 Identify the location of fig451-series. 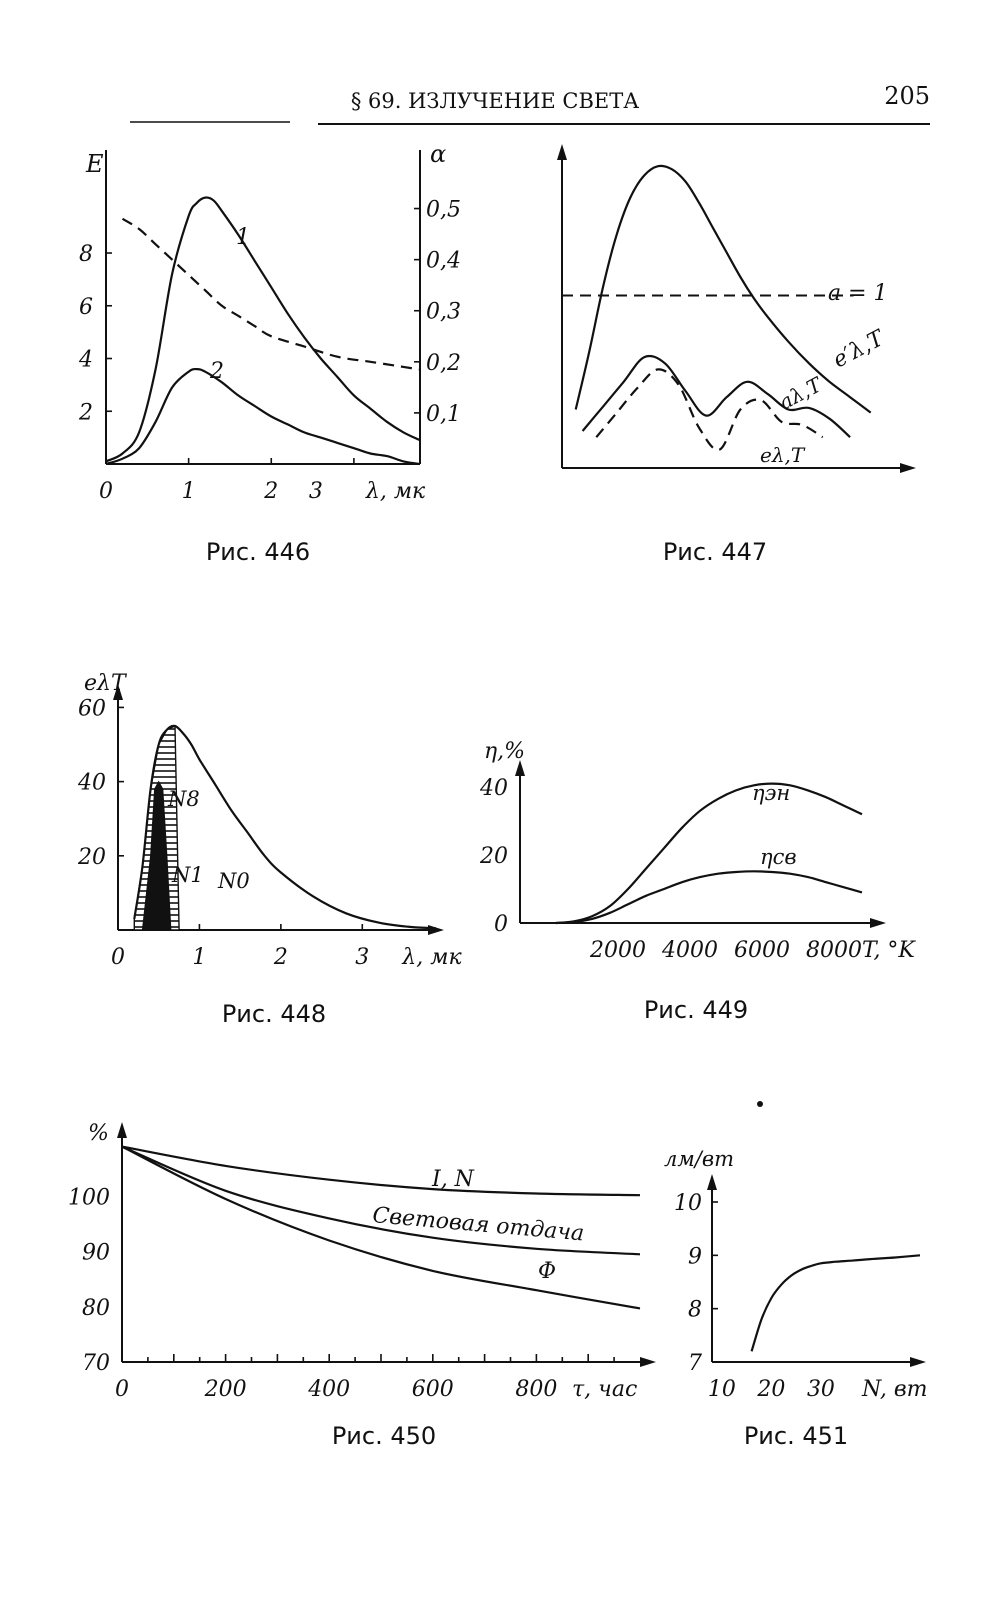
(835, 1303).